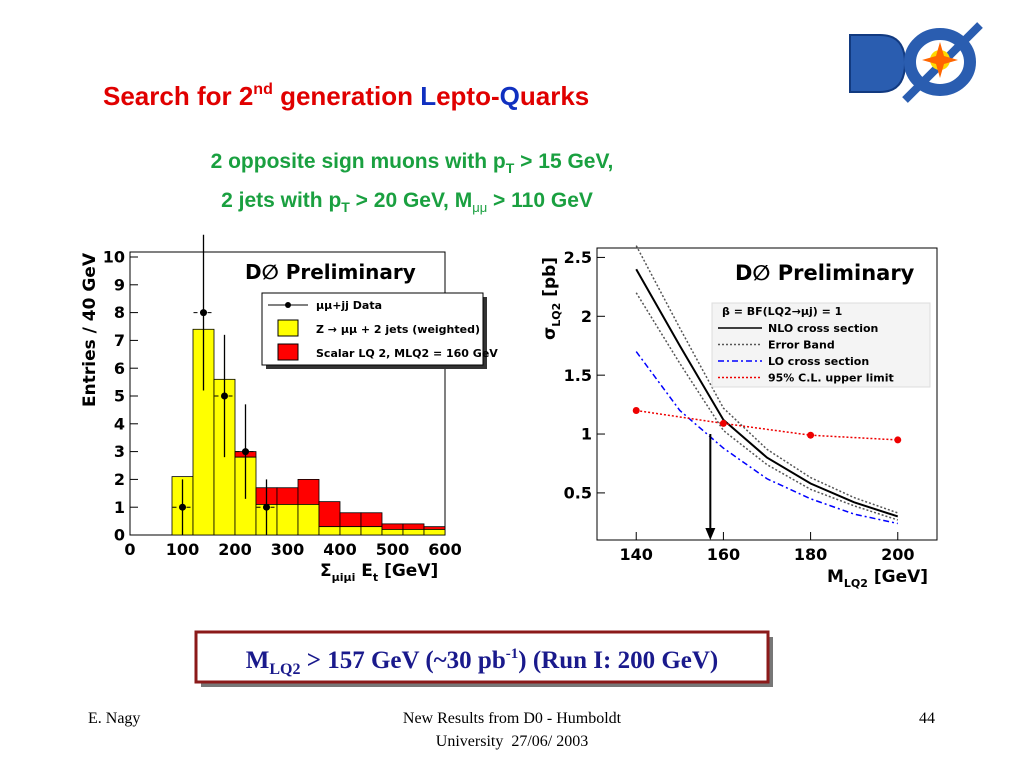  Describe the element at coordinates (512, 741) in the screenshot. I see `footer-center: University 27/06/ 2003` at that location.